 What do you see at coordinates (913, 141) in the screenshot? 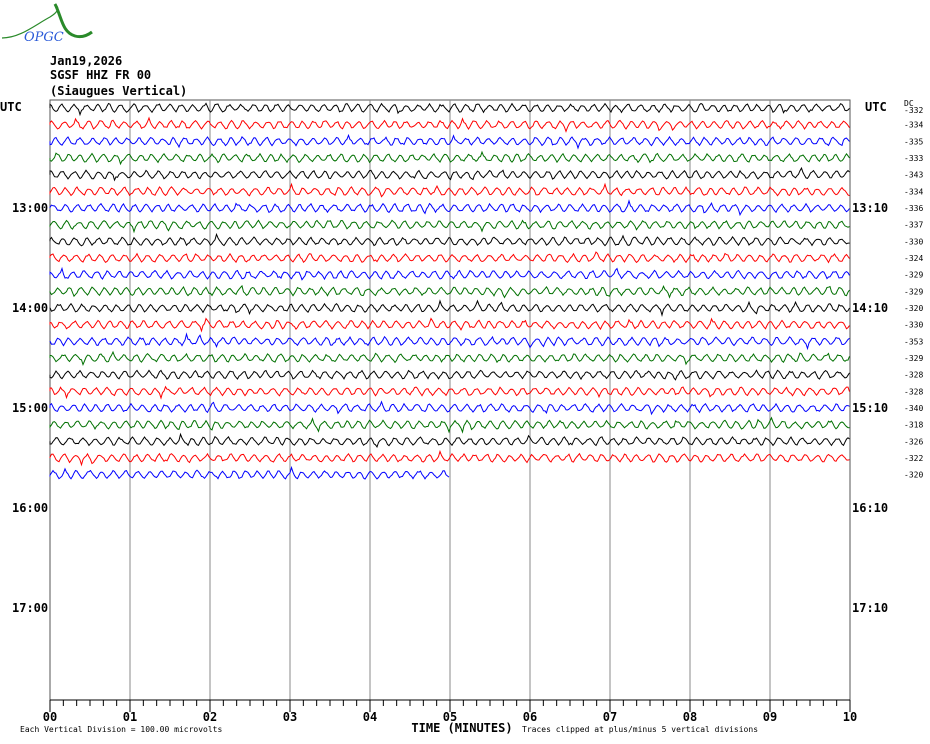
I see `dc-value: -335` at bounding box center [913, 141].